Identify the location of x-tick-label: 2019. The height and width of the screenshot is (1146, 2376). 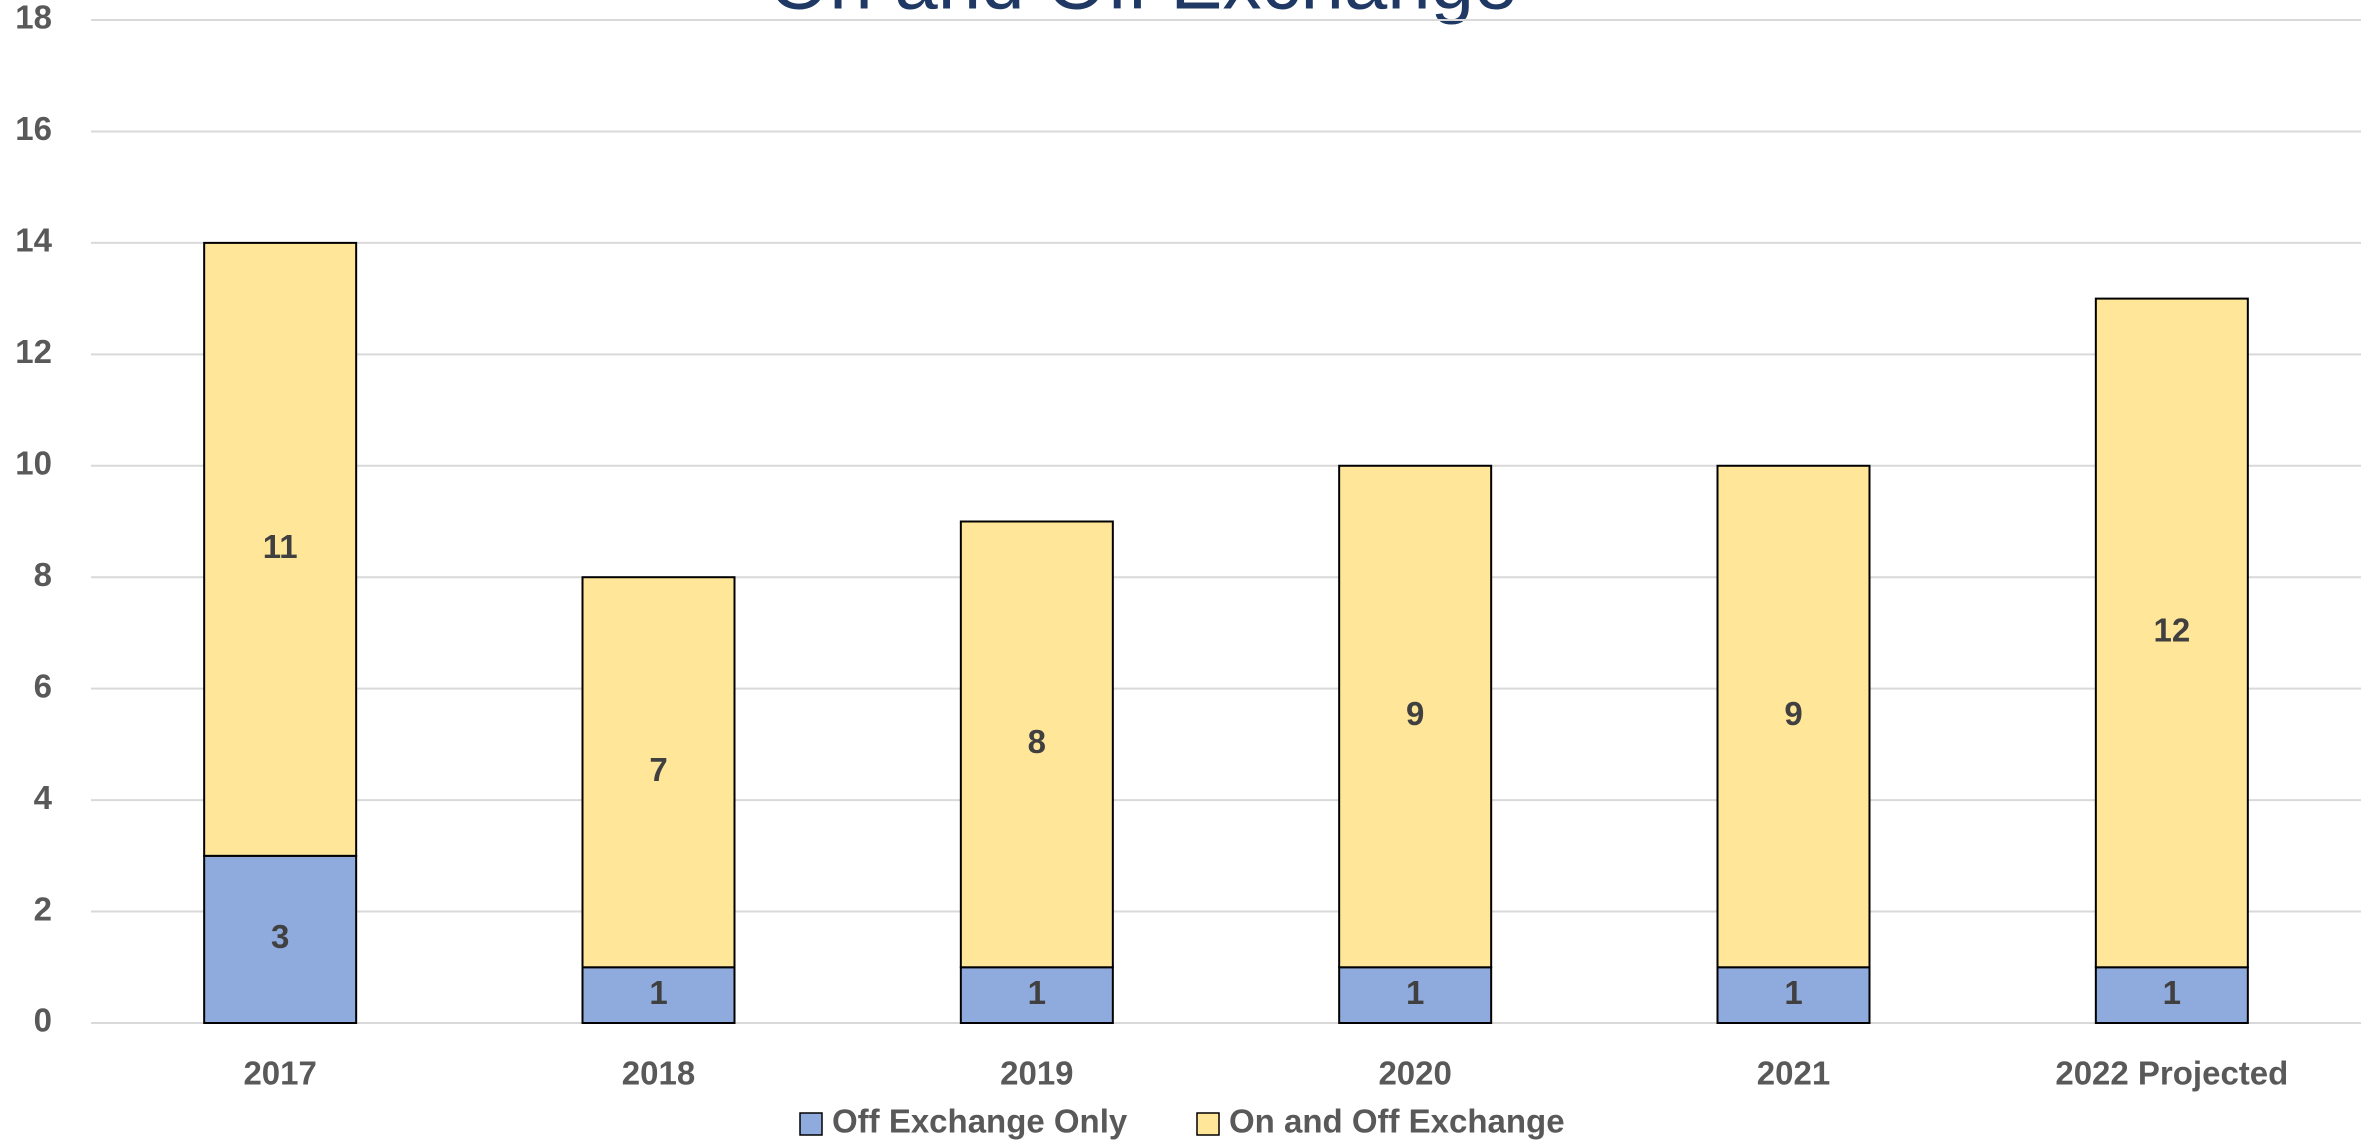
(1036, 1073).